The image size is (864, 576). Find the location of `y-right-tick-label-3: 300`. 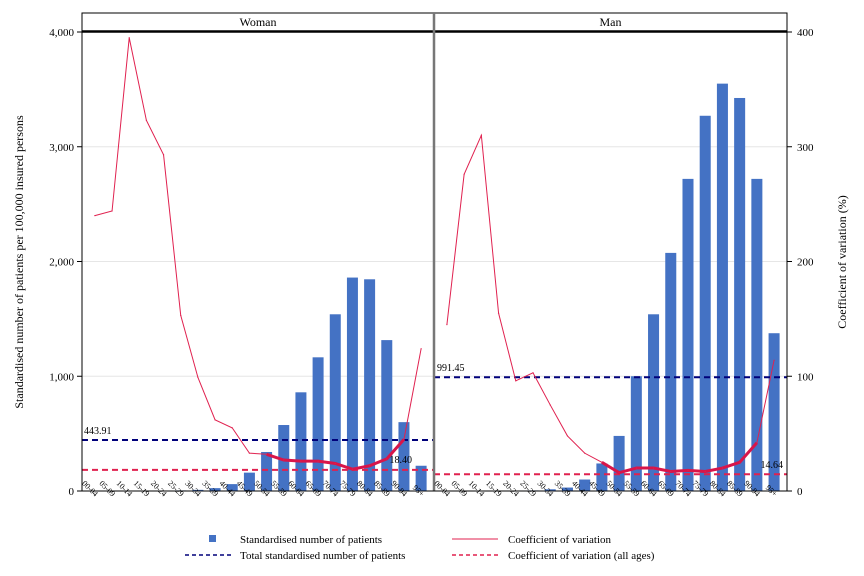

y-right-tick-label-3: 300 is located at coordinates (805, 148).